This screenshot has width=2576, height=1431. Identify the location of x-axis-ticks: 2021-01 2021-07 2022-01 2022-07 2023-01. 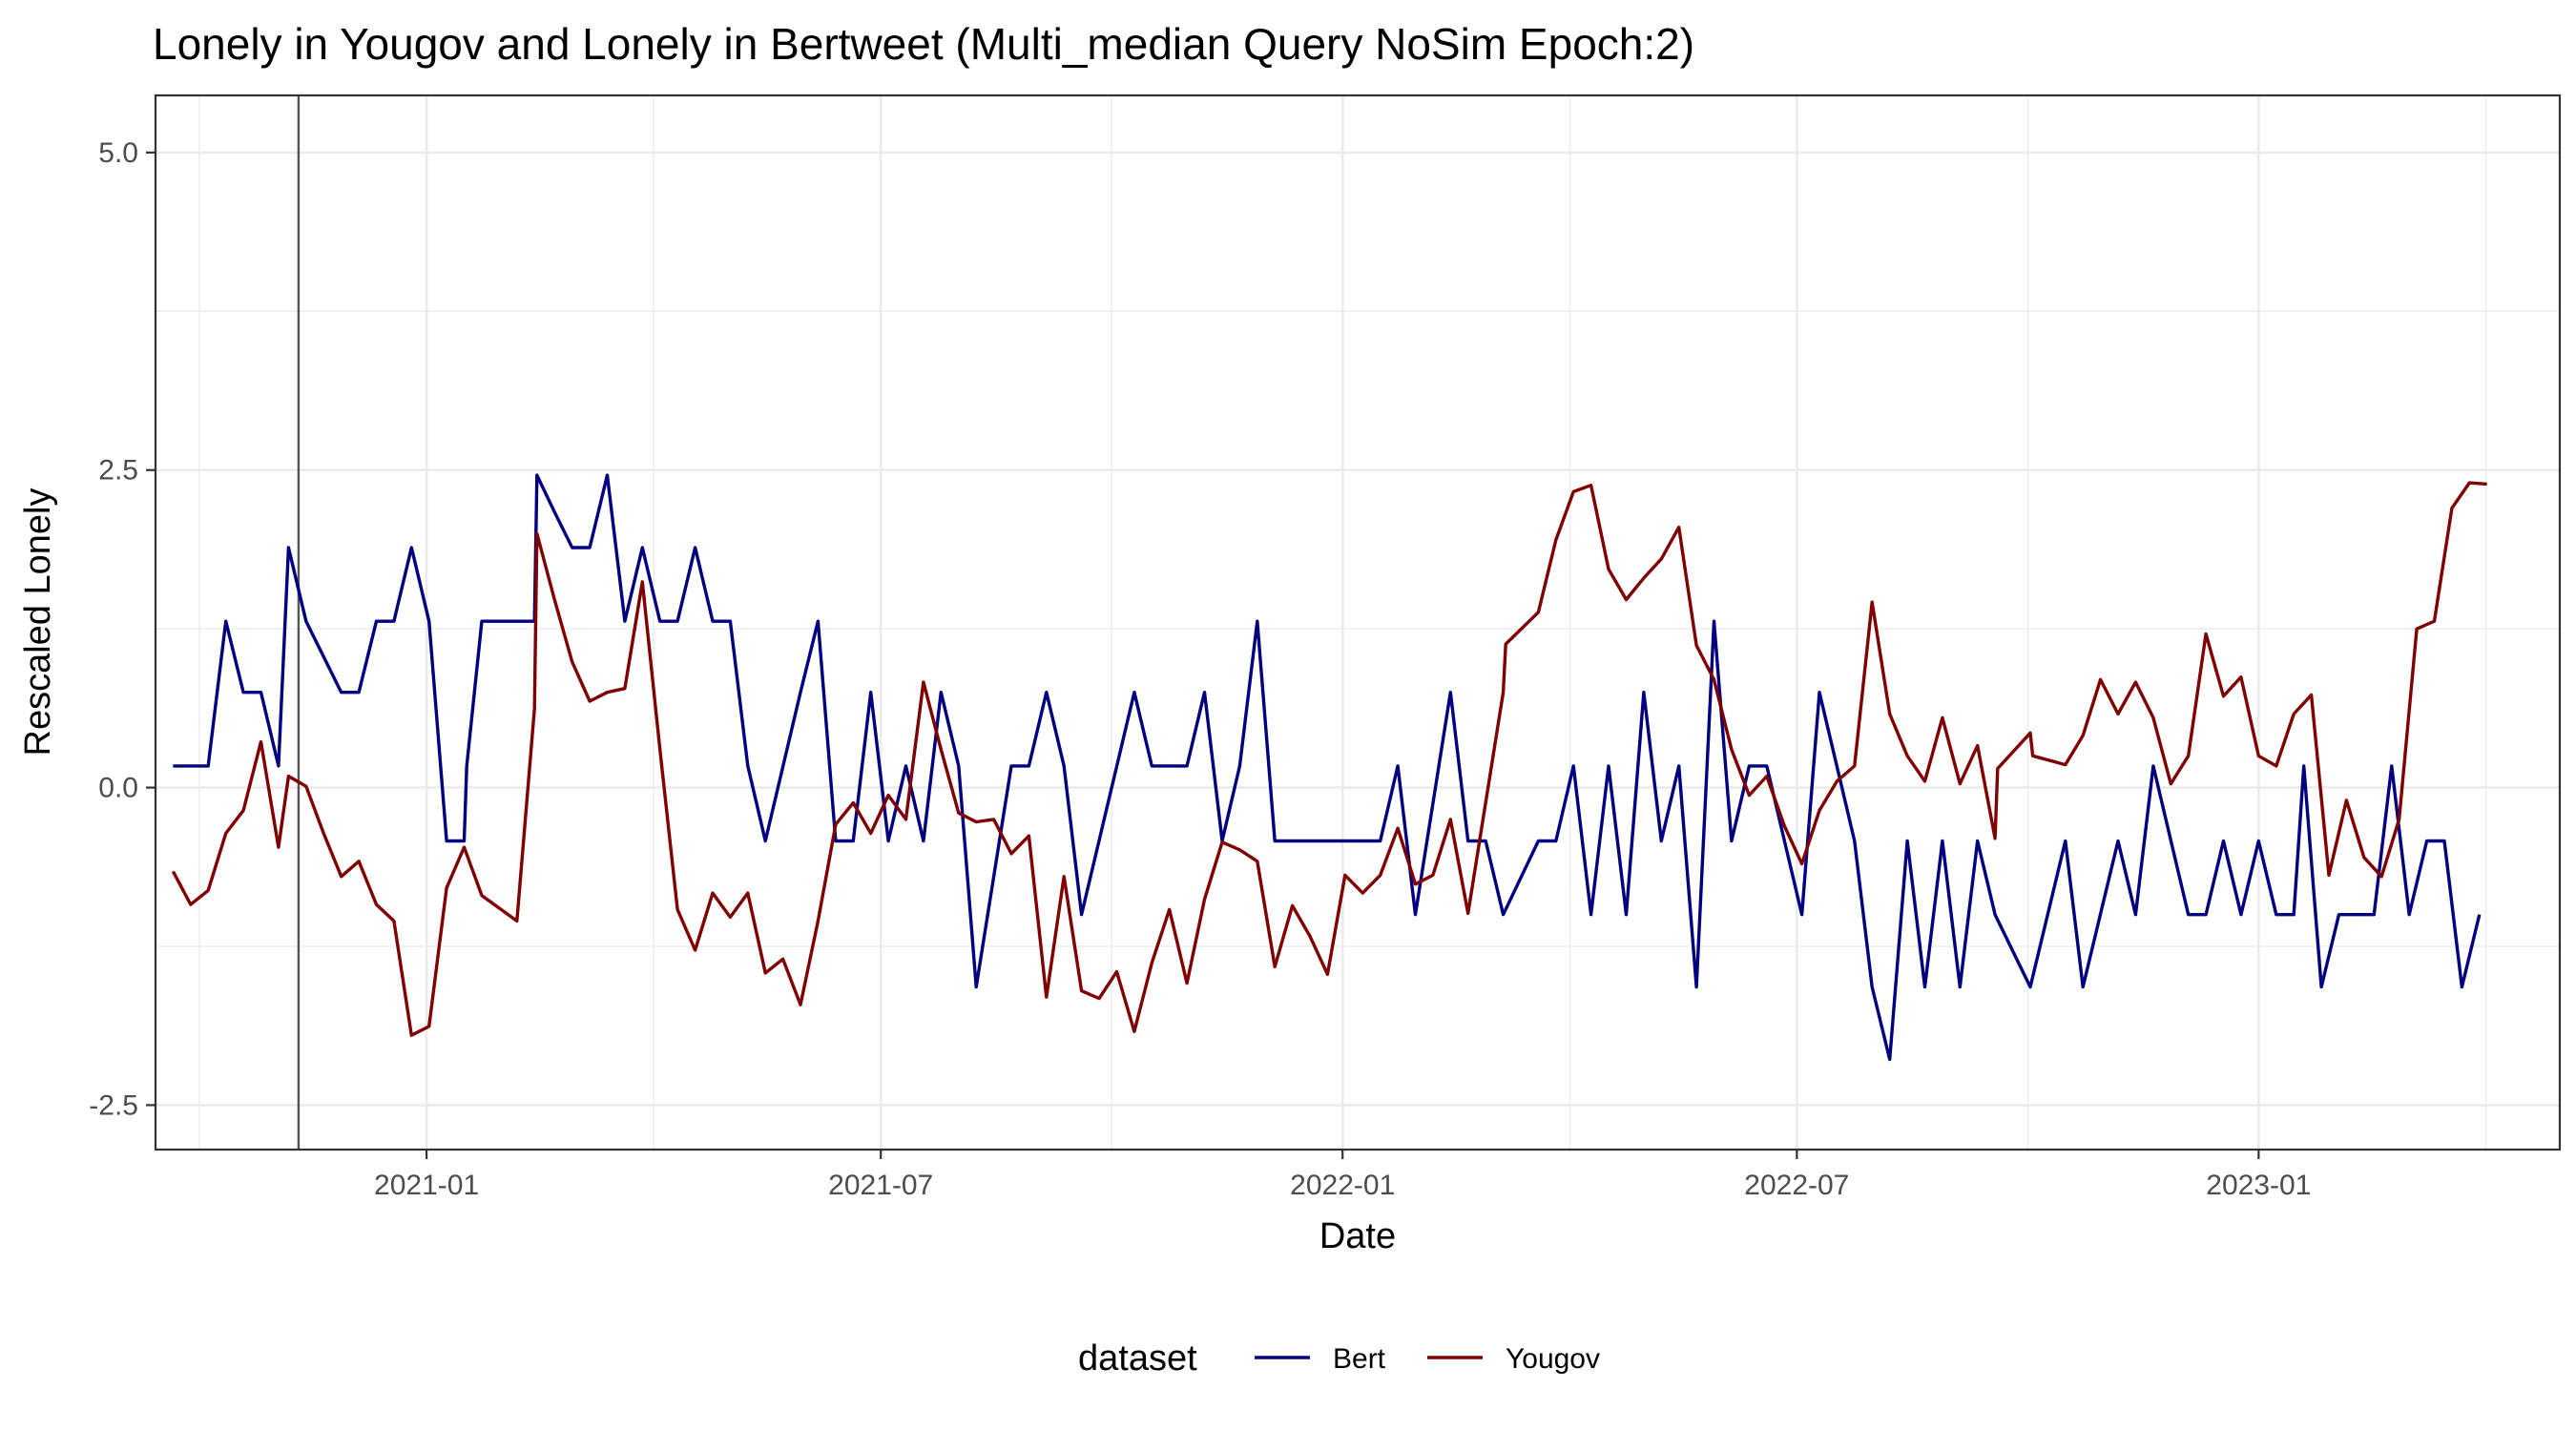
(1342, 1175).